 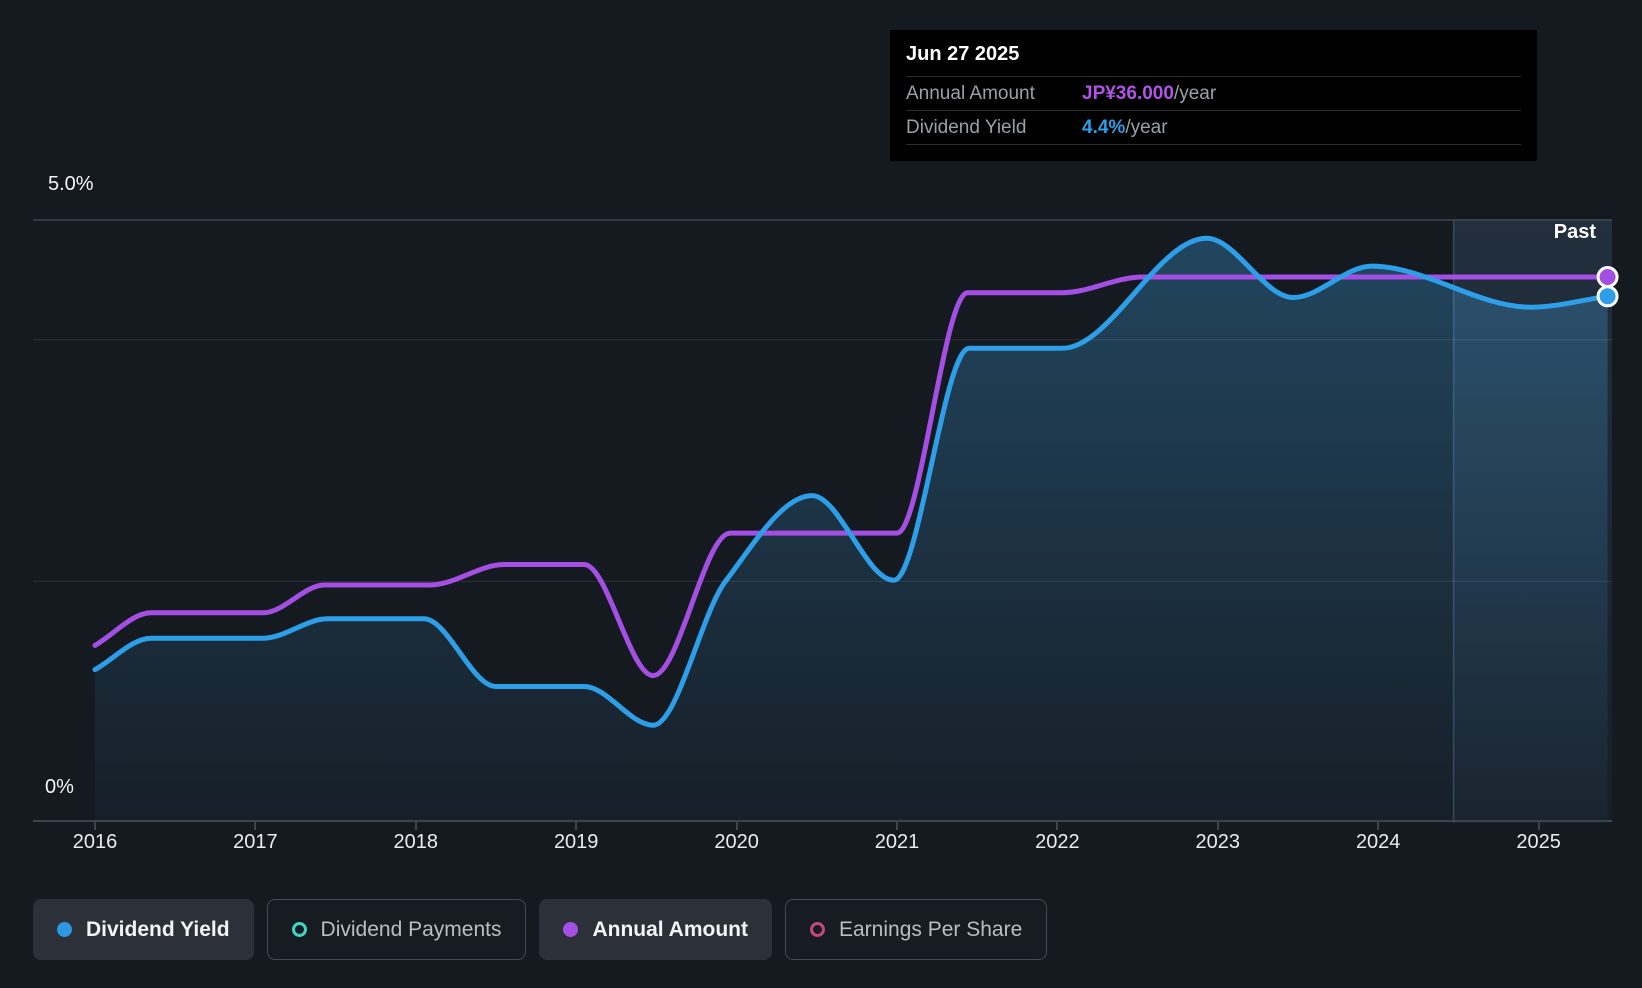 What do you see at coordinates (1149, 93) in the screenshot?
I see `tooltip-value-annual-amount: JP¥36.000/year` at bounding box center [1149, 93].